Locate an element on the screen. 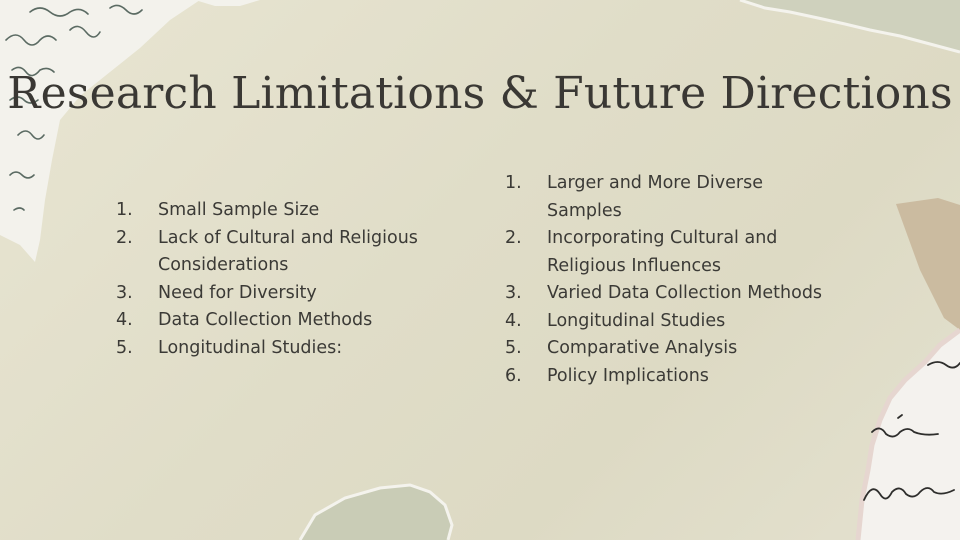  list-item: 3. Varied Data Collection Methods is located at coordinates (665, 294).